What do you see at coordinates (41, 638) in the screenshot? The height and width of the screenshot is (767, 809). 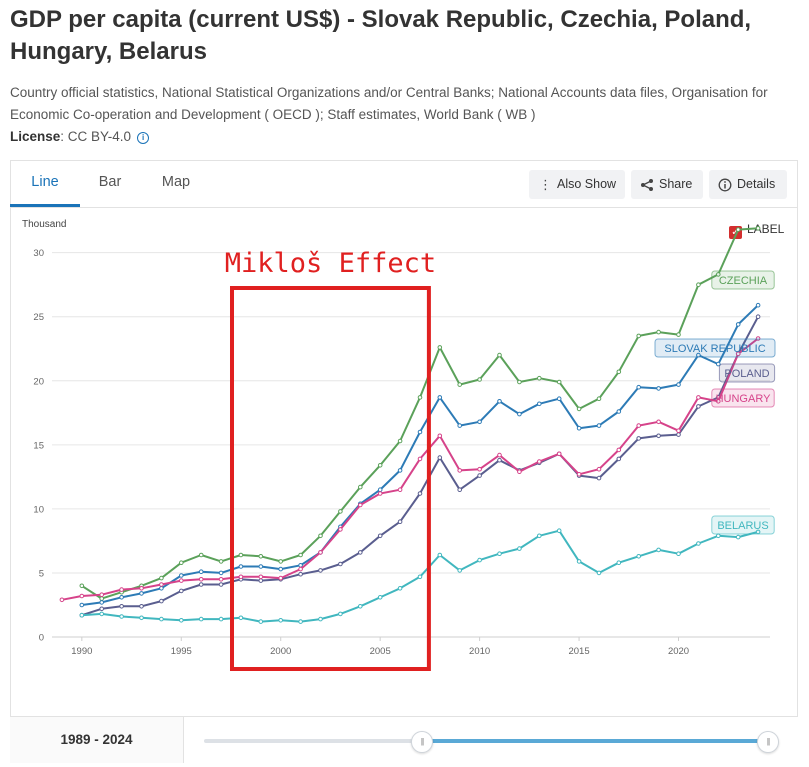 I see `y-tick-label: 0` at bounding box center [41, 638].